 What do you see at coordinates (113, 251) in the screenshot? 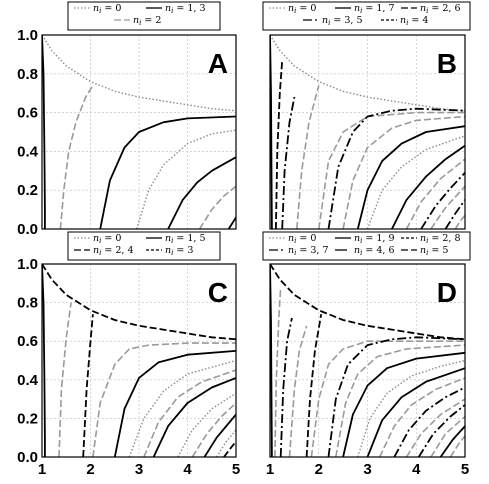
I see `legend-label: ni = 2, 4` at bounding box center [113, 251].